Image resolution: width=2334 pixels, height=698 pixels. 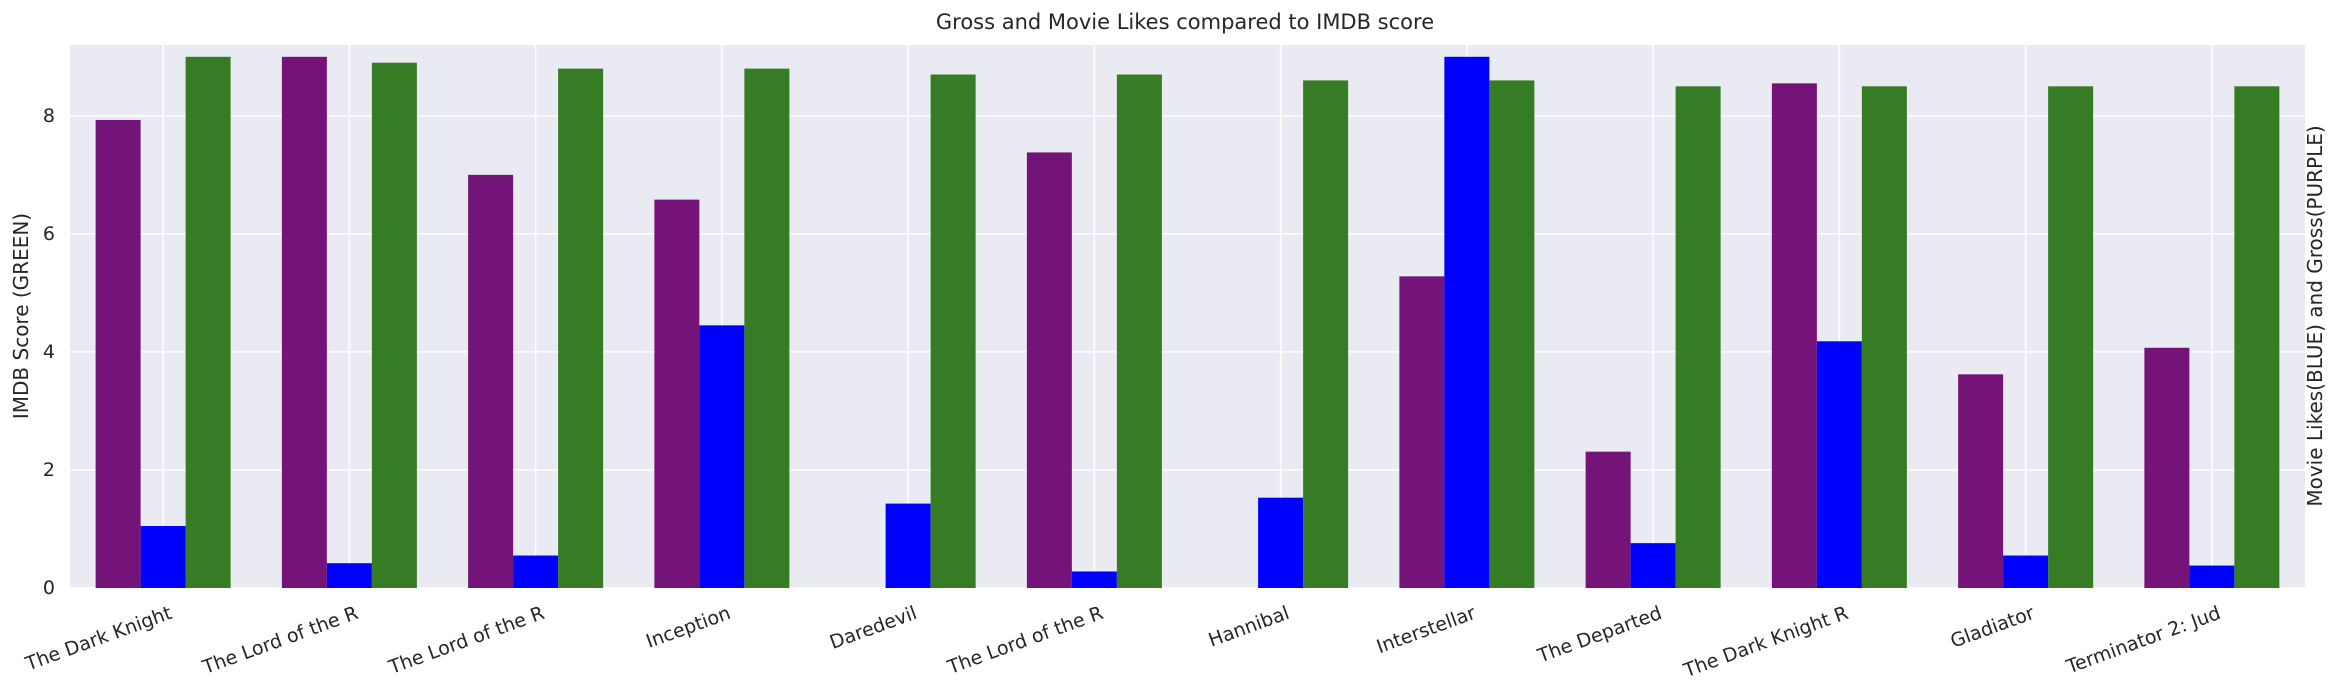 What do you see at coordinates (98, 639) in the screenshot?
I see `x-tick-label: The Dark Knight` at bounding box center [98, 639].